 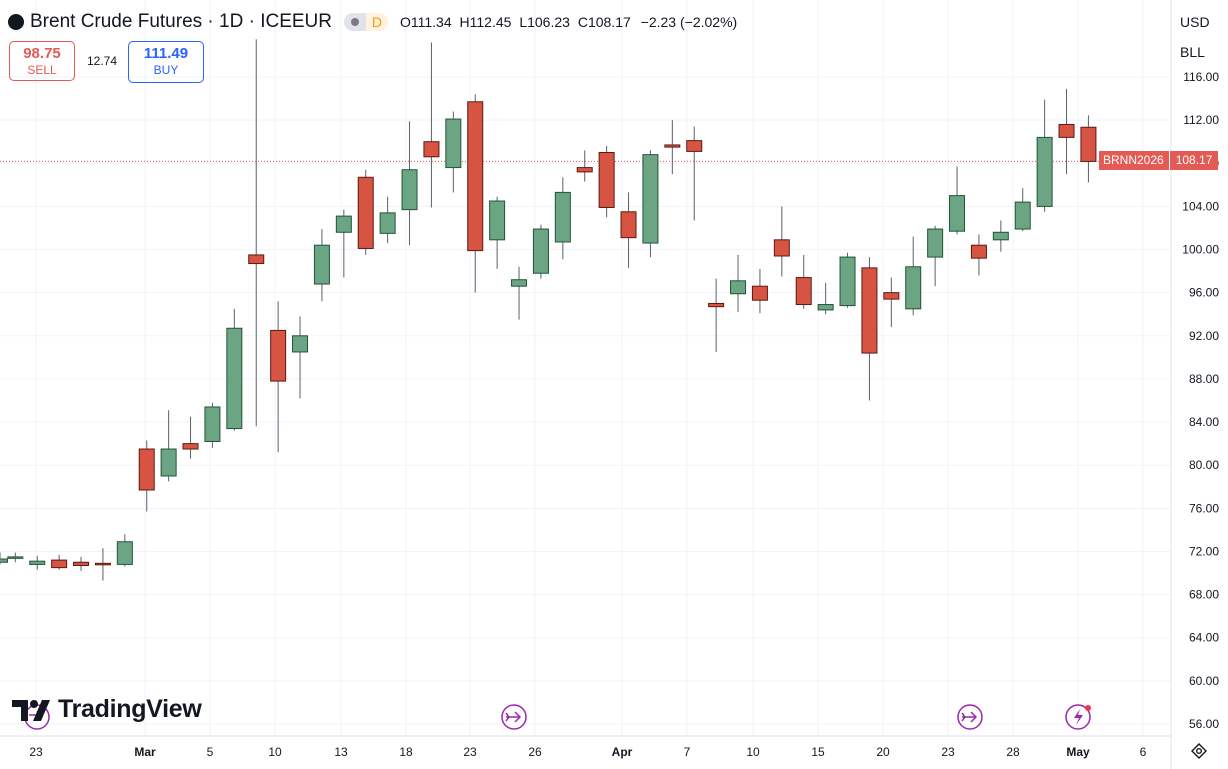 What do you see at coordinates (883, 752) in the screenshot?
I see `x-tick-label: 20` at bounding box center [883, 752].